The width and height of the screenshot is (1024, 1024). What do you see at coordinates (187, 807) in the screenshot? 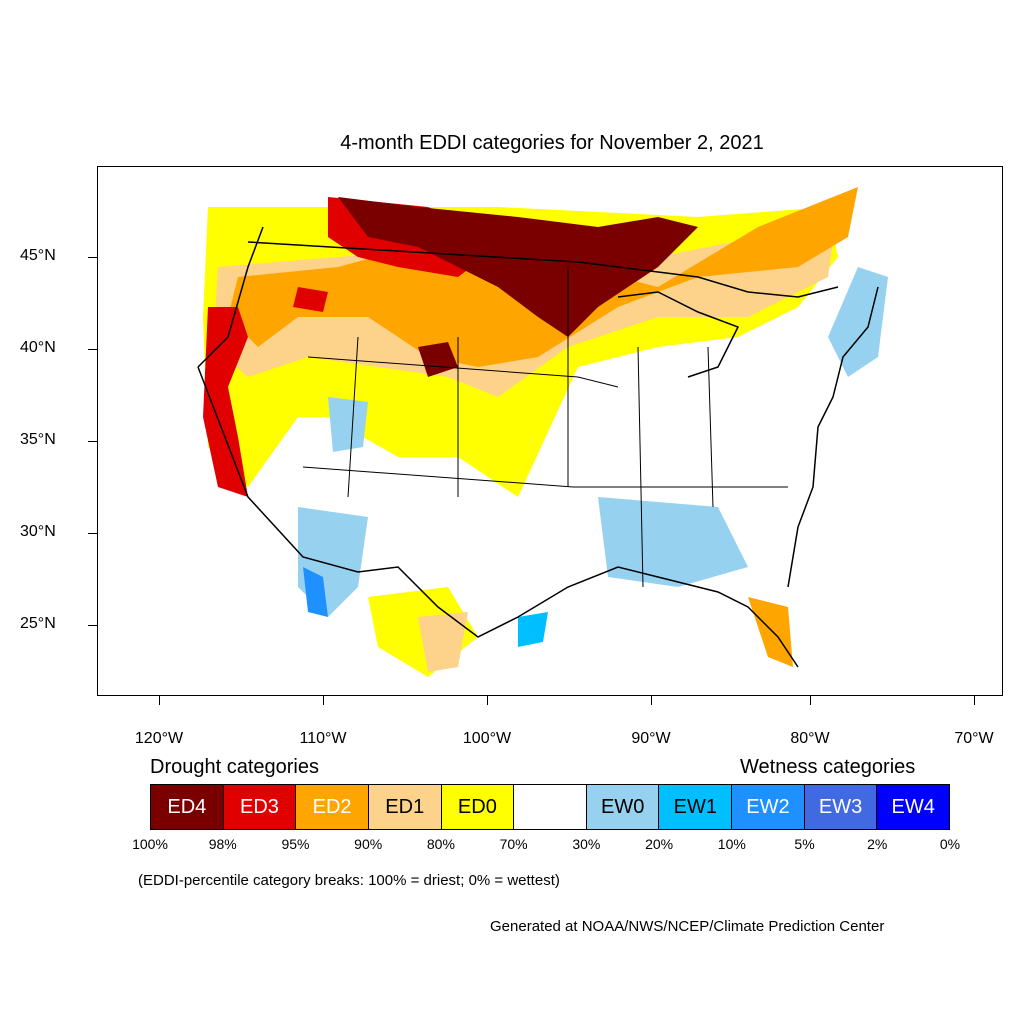
I see `legend-swatch-ed4: ED4` at bounding box center [187, 807].